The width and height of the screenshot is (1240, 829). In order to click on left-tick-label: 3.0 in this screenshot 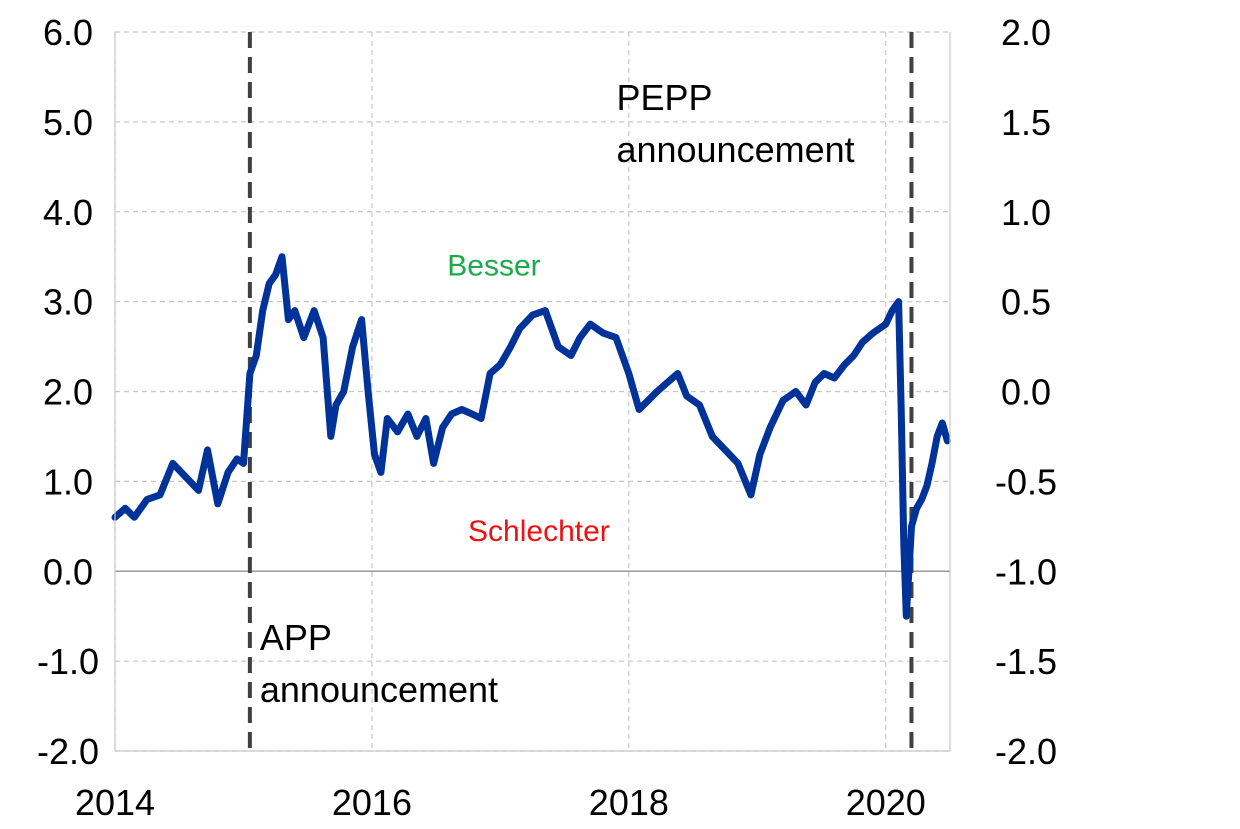, I will do `click(68, 302)`.